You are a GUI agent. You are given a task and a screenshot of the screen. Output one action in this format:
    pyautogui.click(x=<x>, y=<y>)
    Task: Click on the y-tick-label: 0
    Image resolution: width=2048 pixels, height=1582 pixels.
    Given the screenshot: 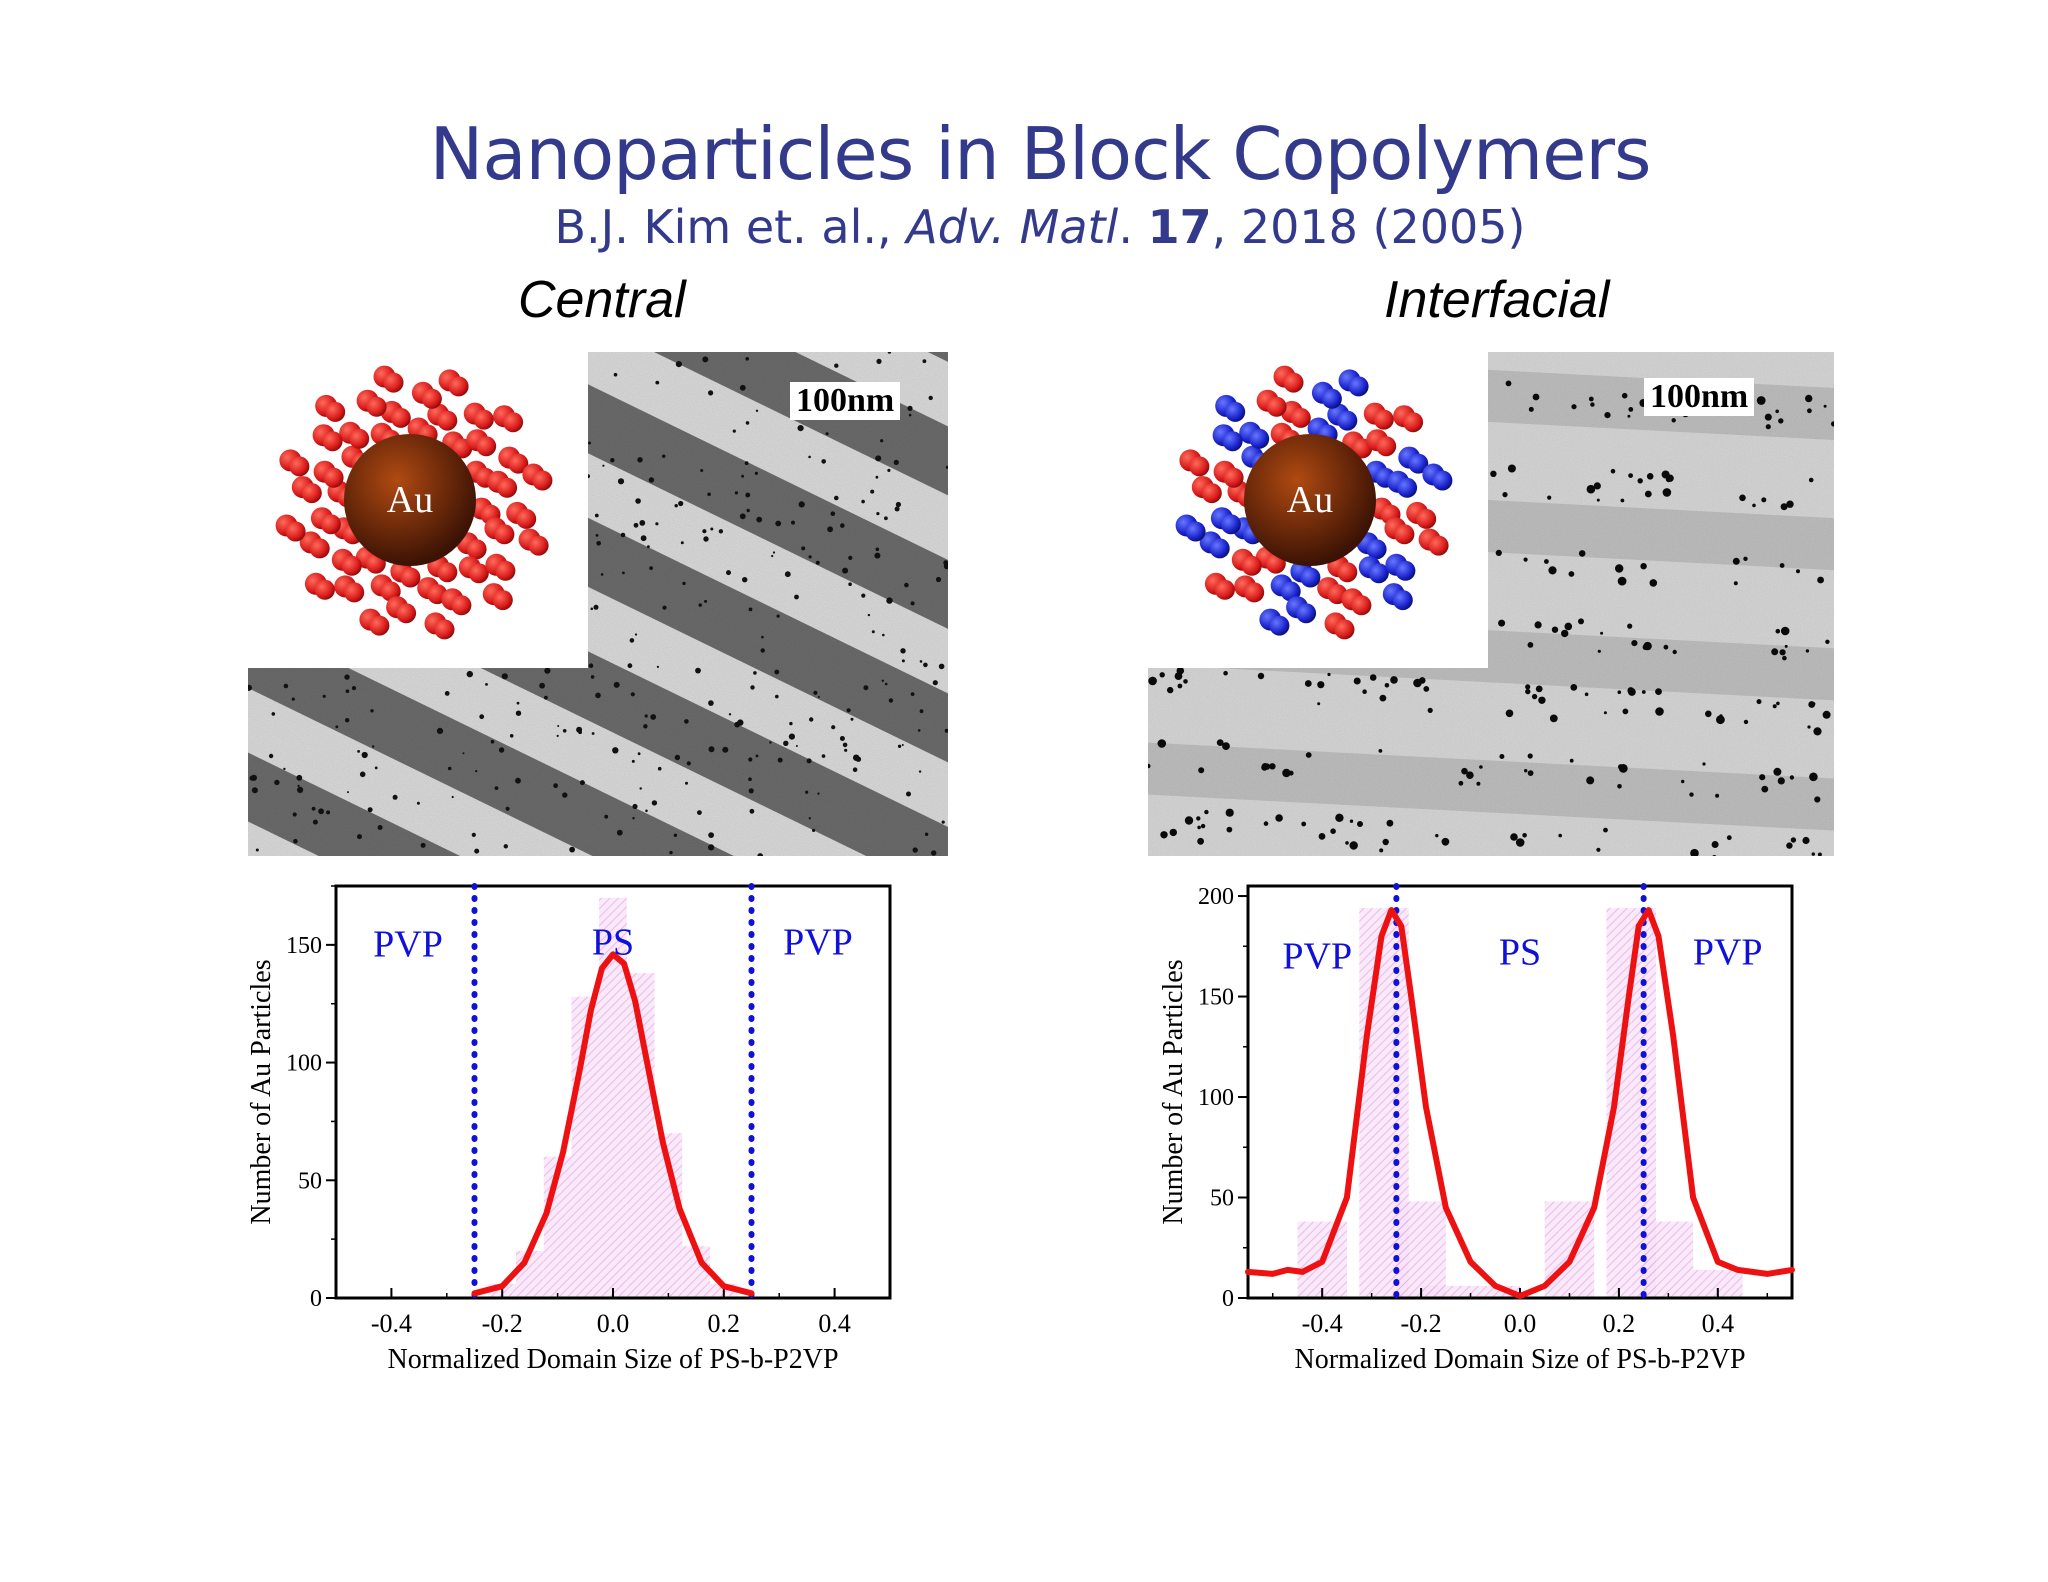 What is the action you would take?
    pyautogui.click(x=316, y=1299)
    